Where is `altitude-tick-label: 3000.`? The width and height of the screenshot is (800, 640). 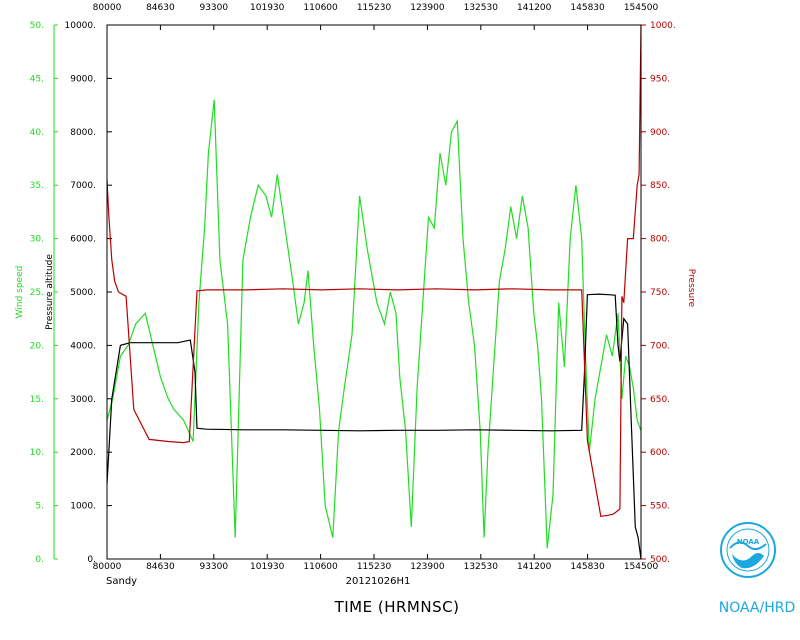
altitude-tick-label: 3000. is located at coordinates (83, 400).